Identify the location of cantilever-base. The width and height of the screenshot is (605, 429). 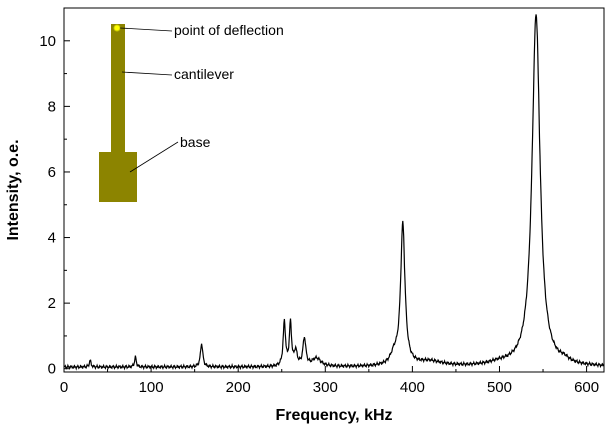
(118, 177).